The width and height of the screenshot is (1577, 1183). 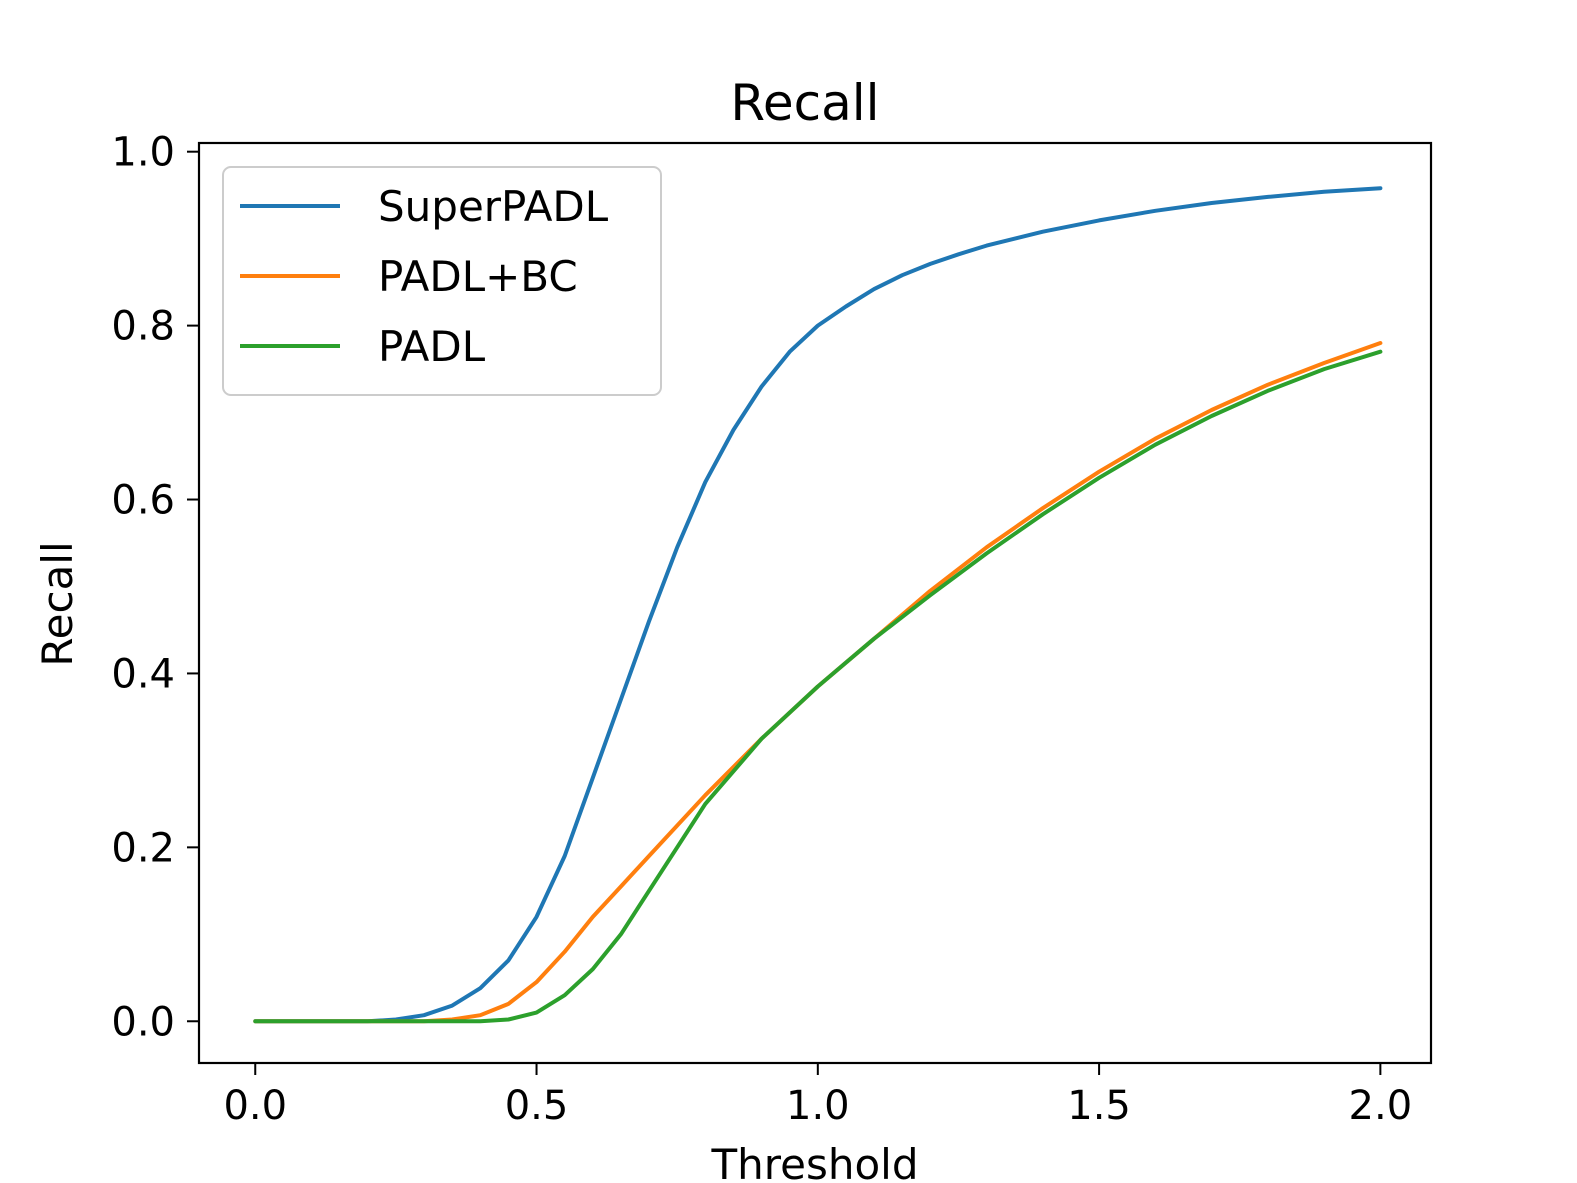 What do you see at coordinates (143, 1022) in the screenshot?
I see `y-tick-label: 0.0` at bounding box center [143, 1022].